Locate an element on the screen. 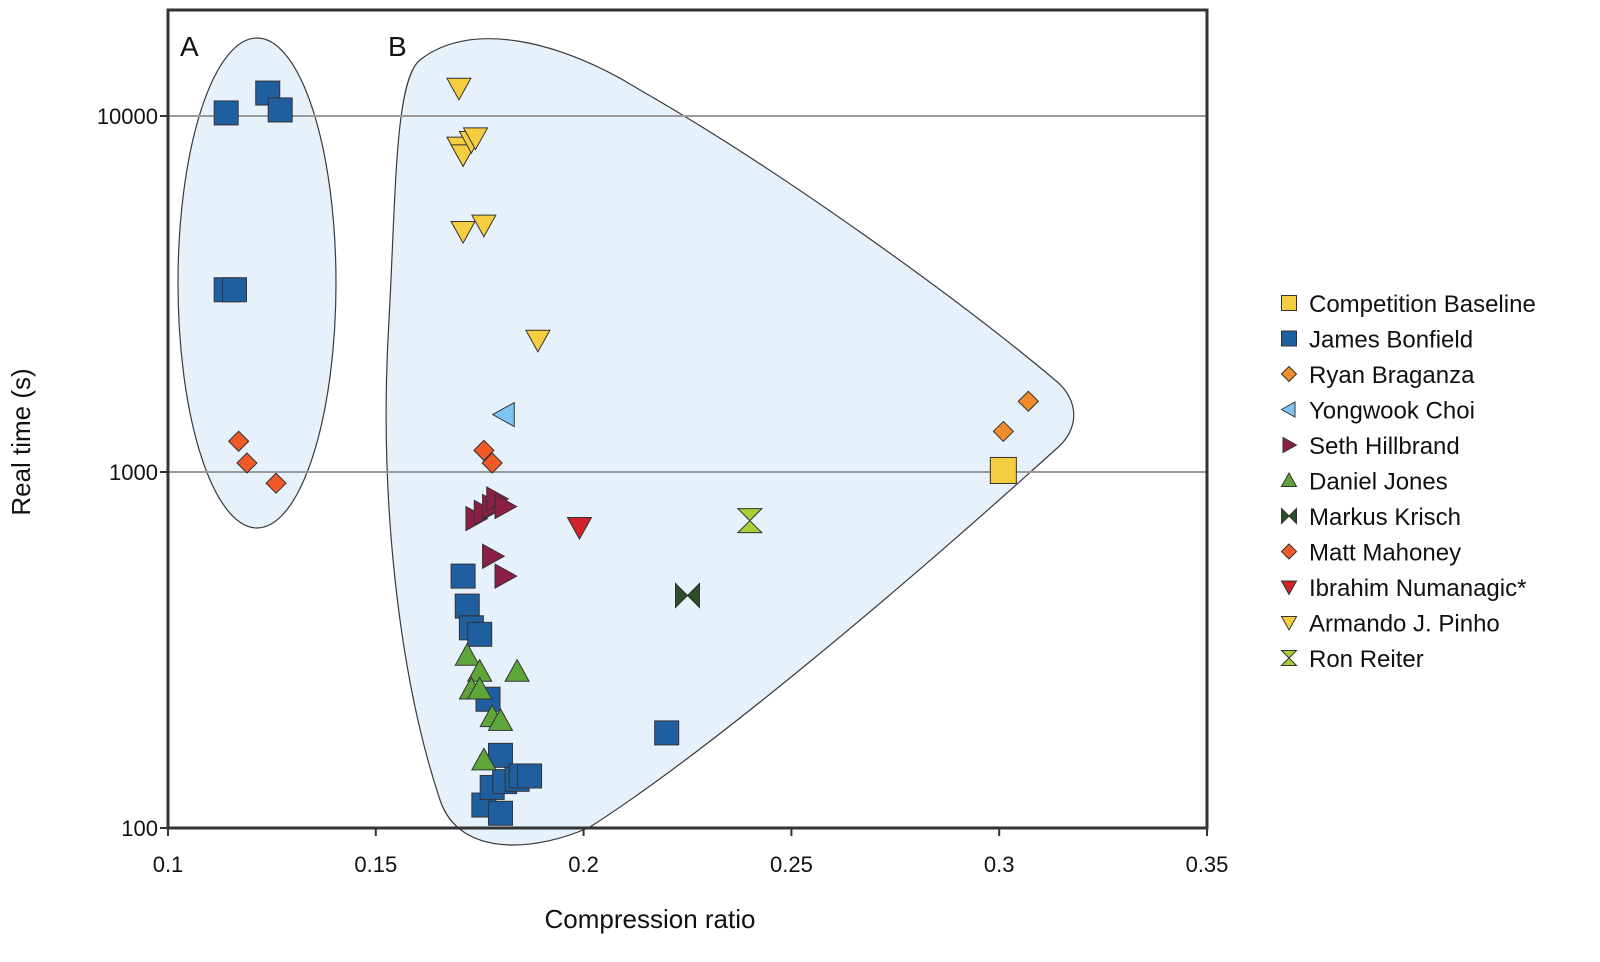 The height and width of the screenshot is (962, 1600). series-ryan-braganza is located at coordinates (1015, 416).